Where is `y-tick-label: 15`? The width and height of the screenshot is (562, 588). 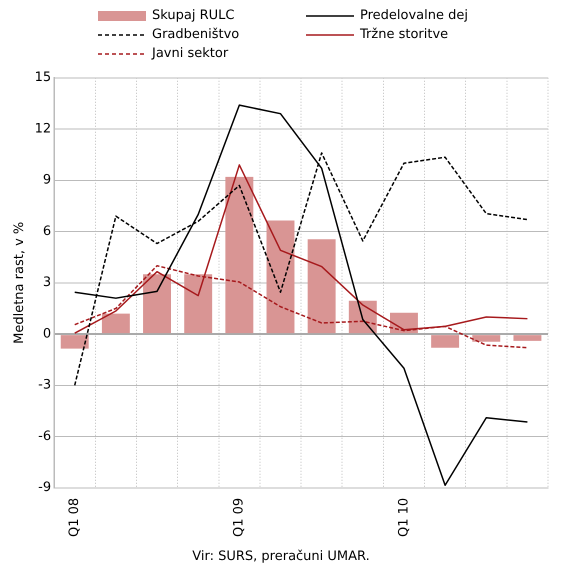
y-tick-label: 15 is located at coordinates (43, 78).